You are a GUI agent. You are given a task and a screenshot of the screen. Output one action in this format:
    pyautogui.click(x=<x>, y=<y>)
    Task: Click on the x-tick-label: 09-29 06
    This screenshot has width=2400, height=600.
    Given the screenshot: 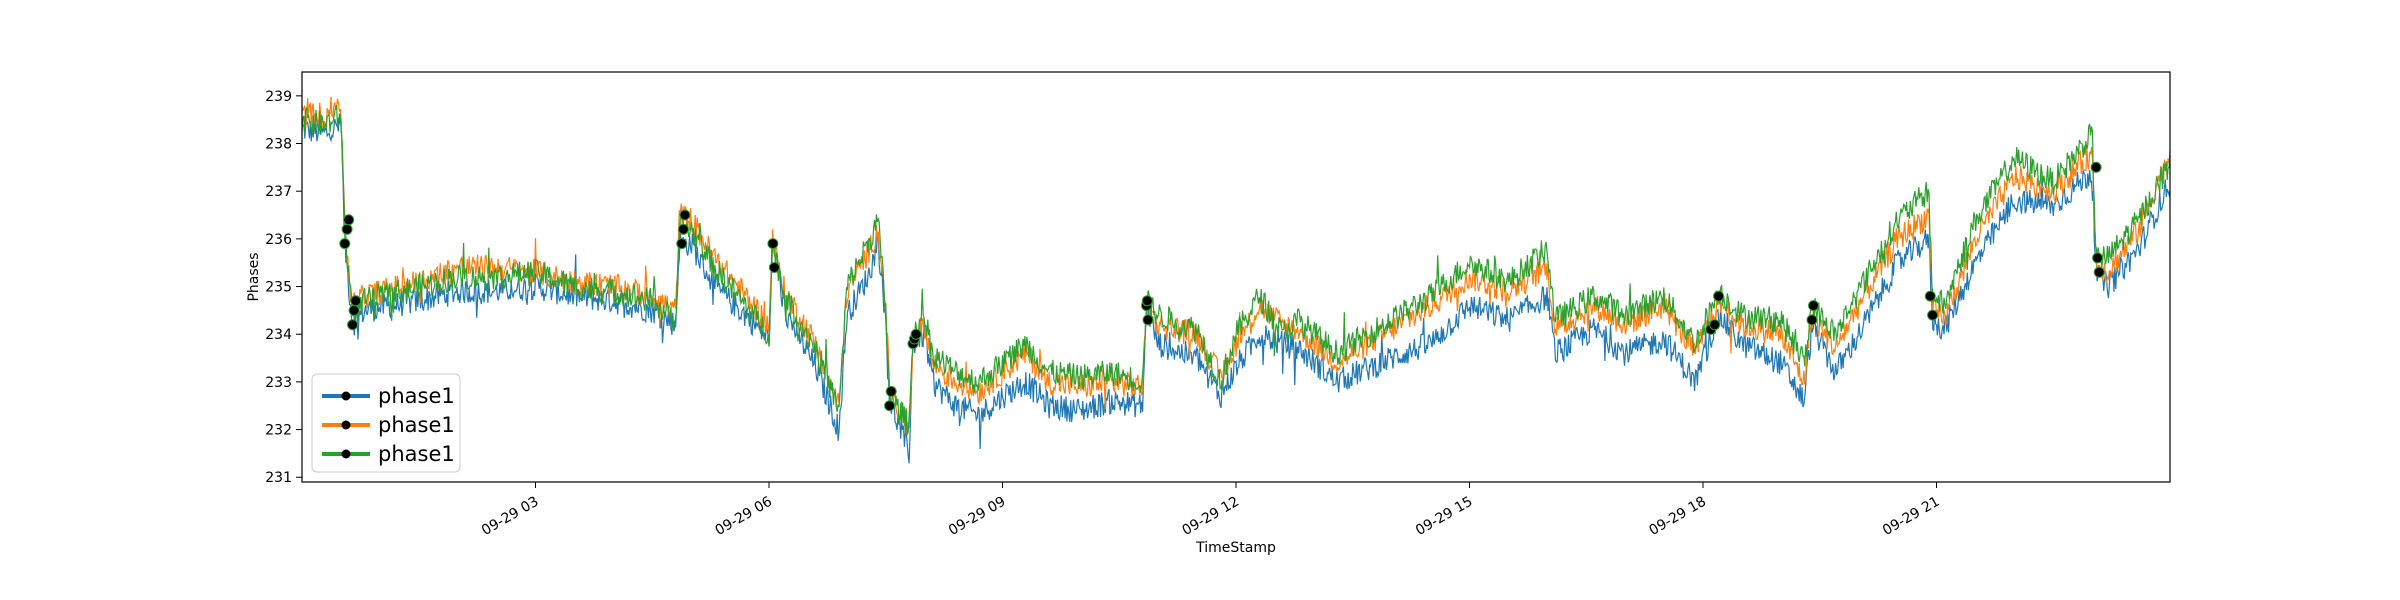 What is the action you would take?
    pyautogui.click(x=743, y=516)
    